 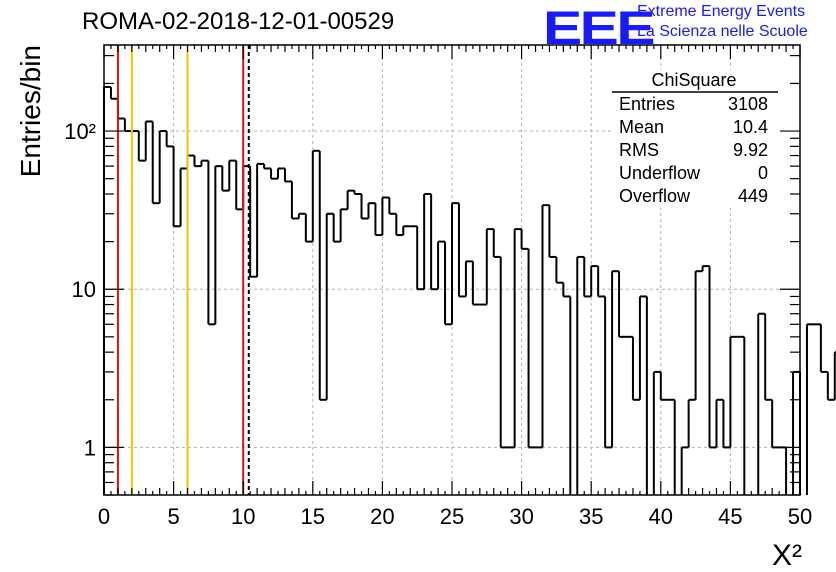 I want to click on stats-title: ChiSquare, so click(x=693, y=80).